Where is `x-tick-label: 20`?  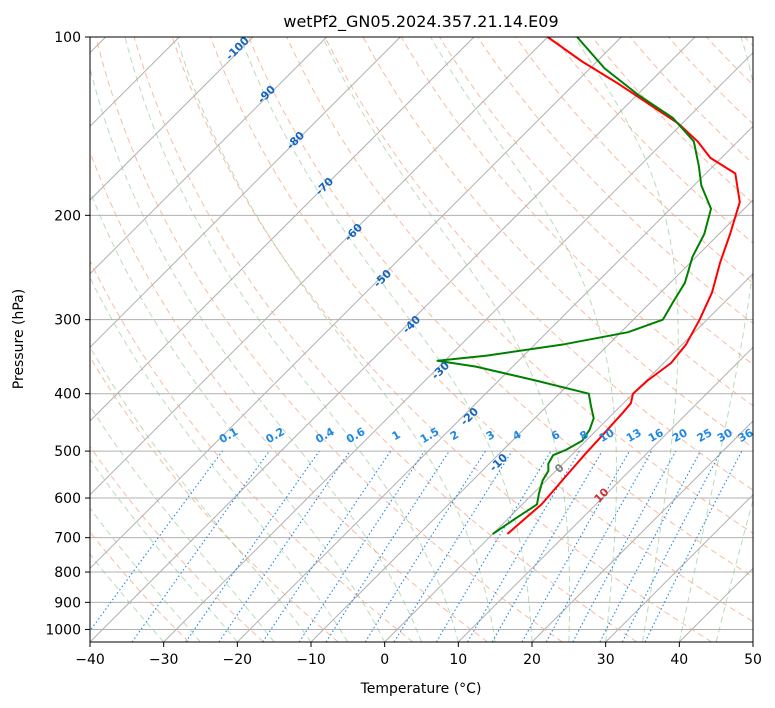 x-tick-label: 20 is located at coordinates (532, 660).